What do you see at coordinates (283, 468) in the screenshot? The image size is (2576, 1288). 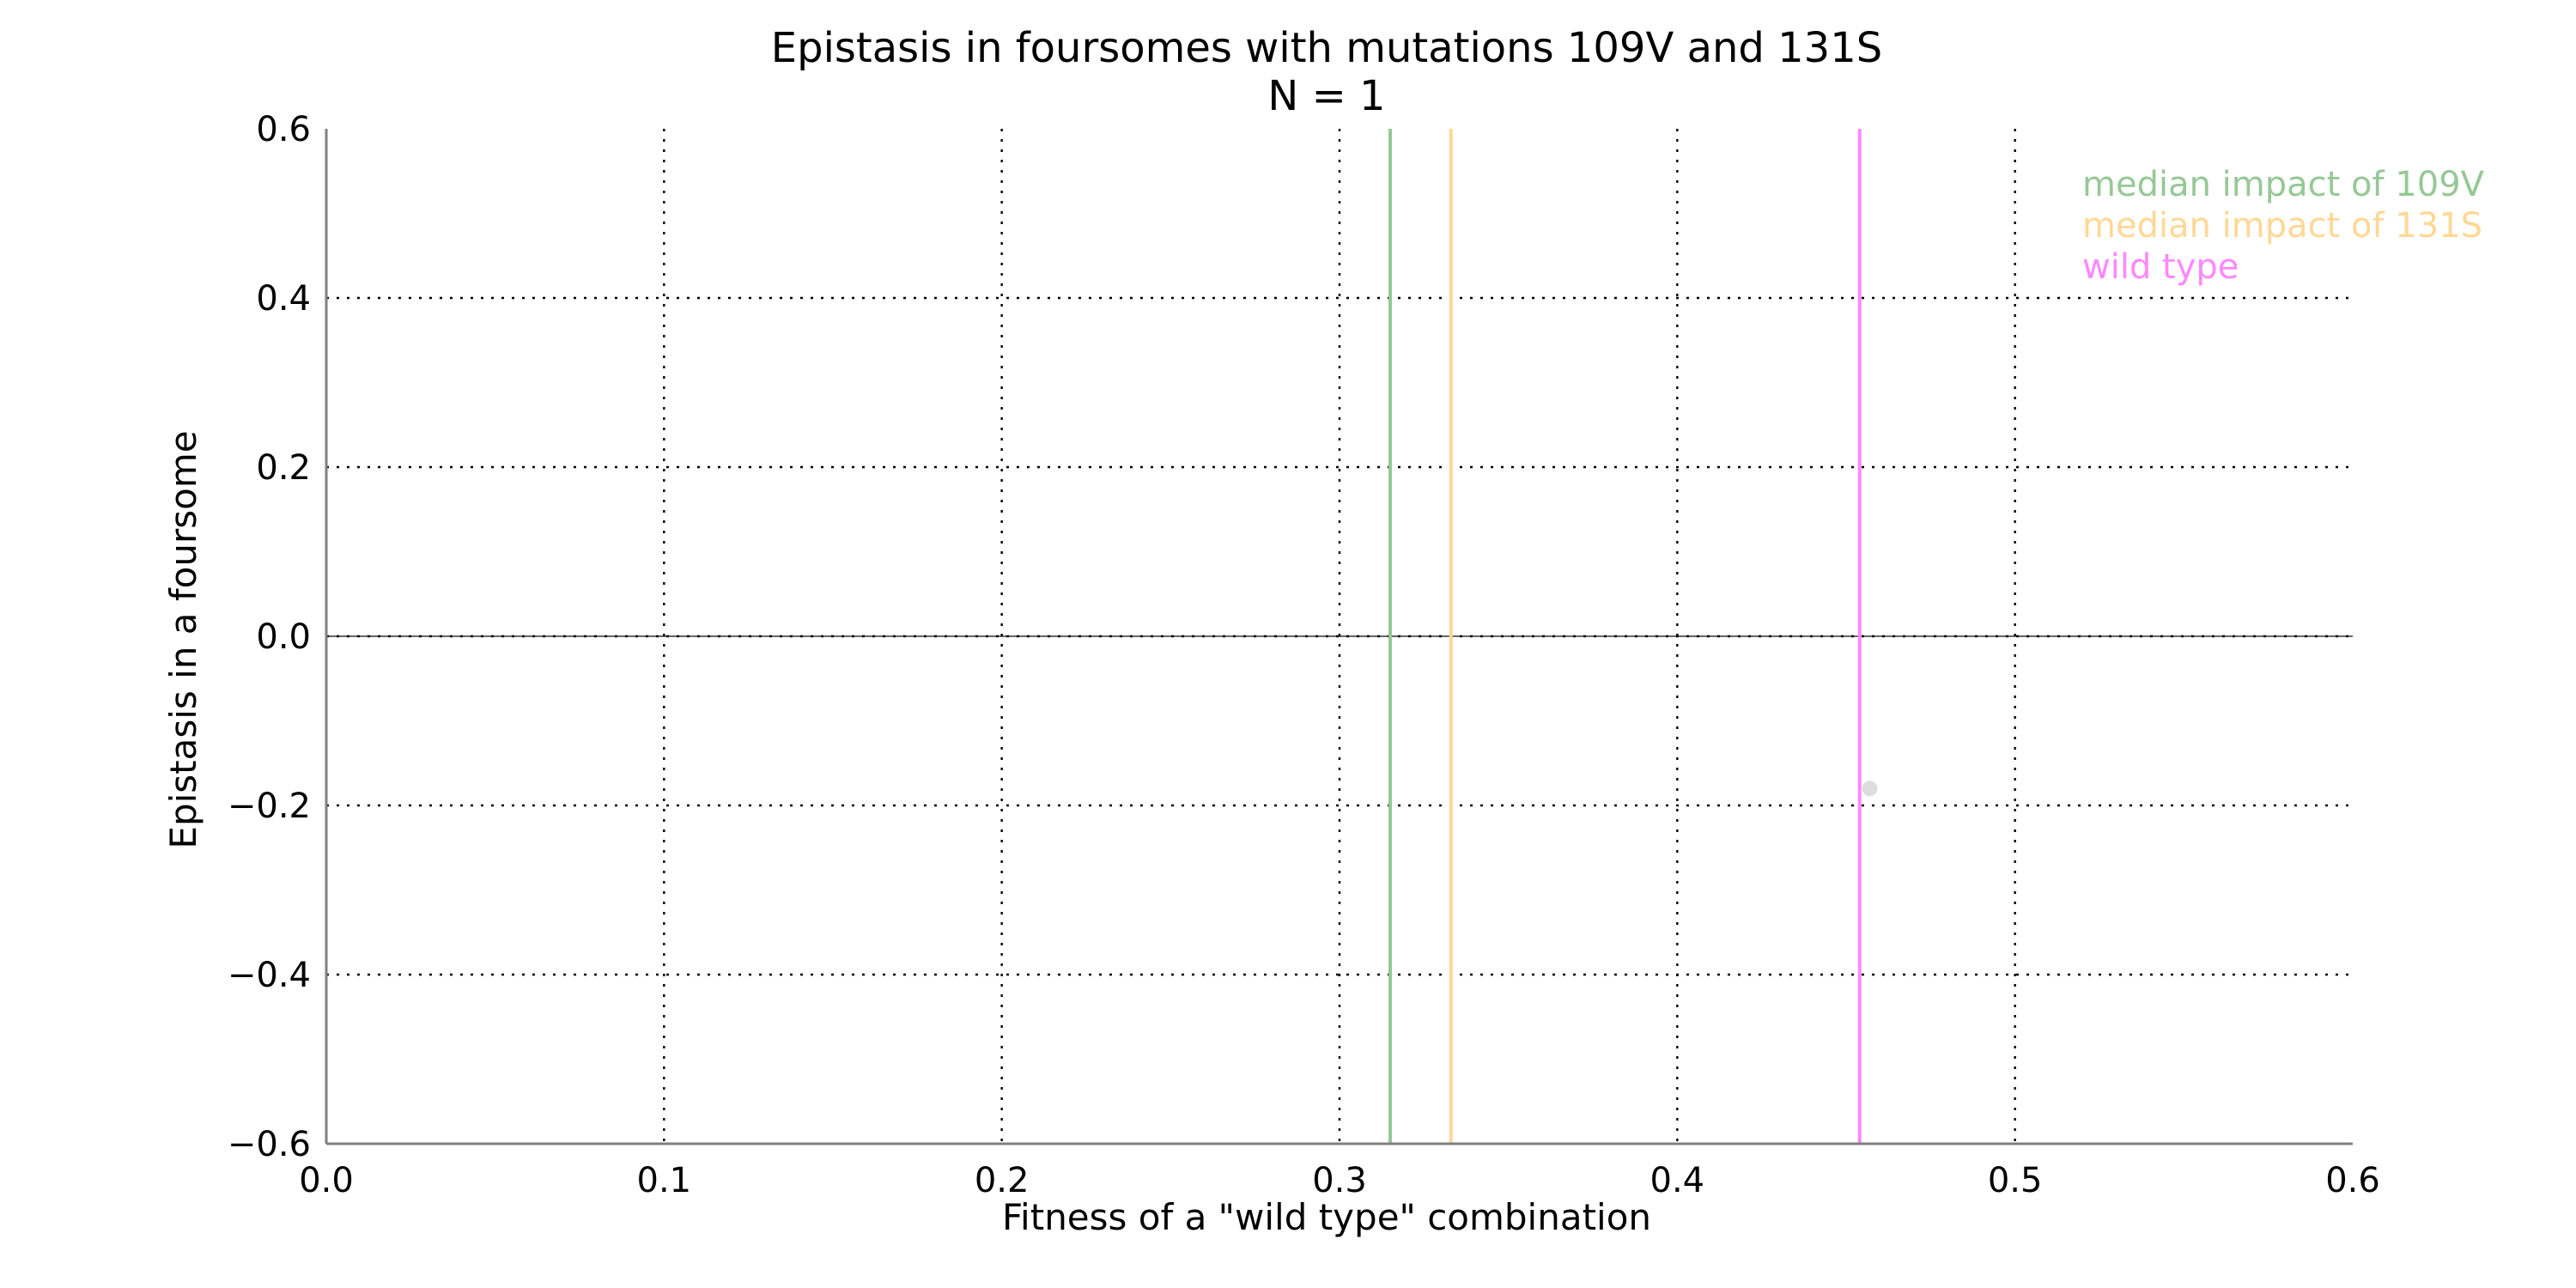 I see `y-tick-label: 0.2` at bounding box center [283, 468].